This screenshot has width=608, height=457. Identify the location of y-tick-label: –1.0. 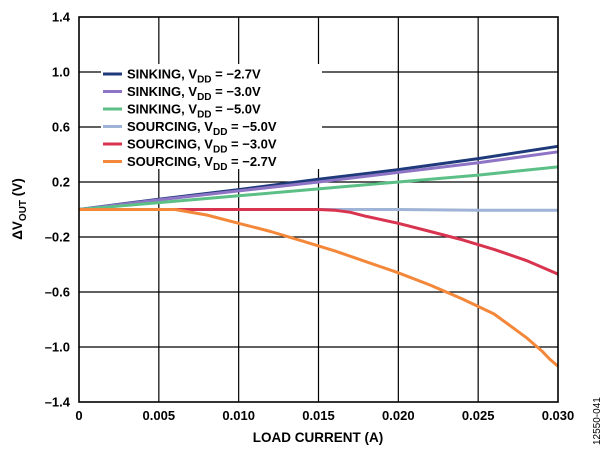
(57, 347).